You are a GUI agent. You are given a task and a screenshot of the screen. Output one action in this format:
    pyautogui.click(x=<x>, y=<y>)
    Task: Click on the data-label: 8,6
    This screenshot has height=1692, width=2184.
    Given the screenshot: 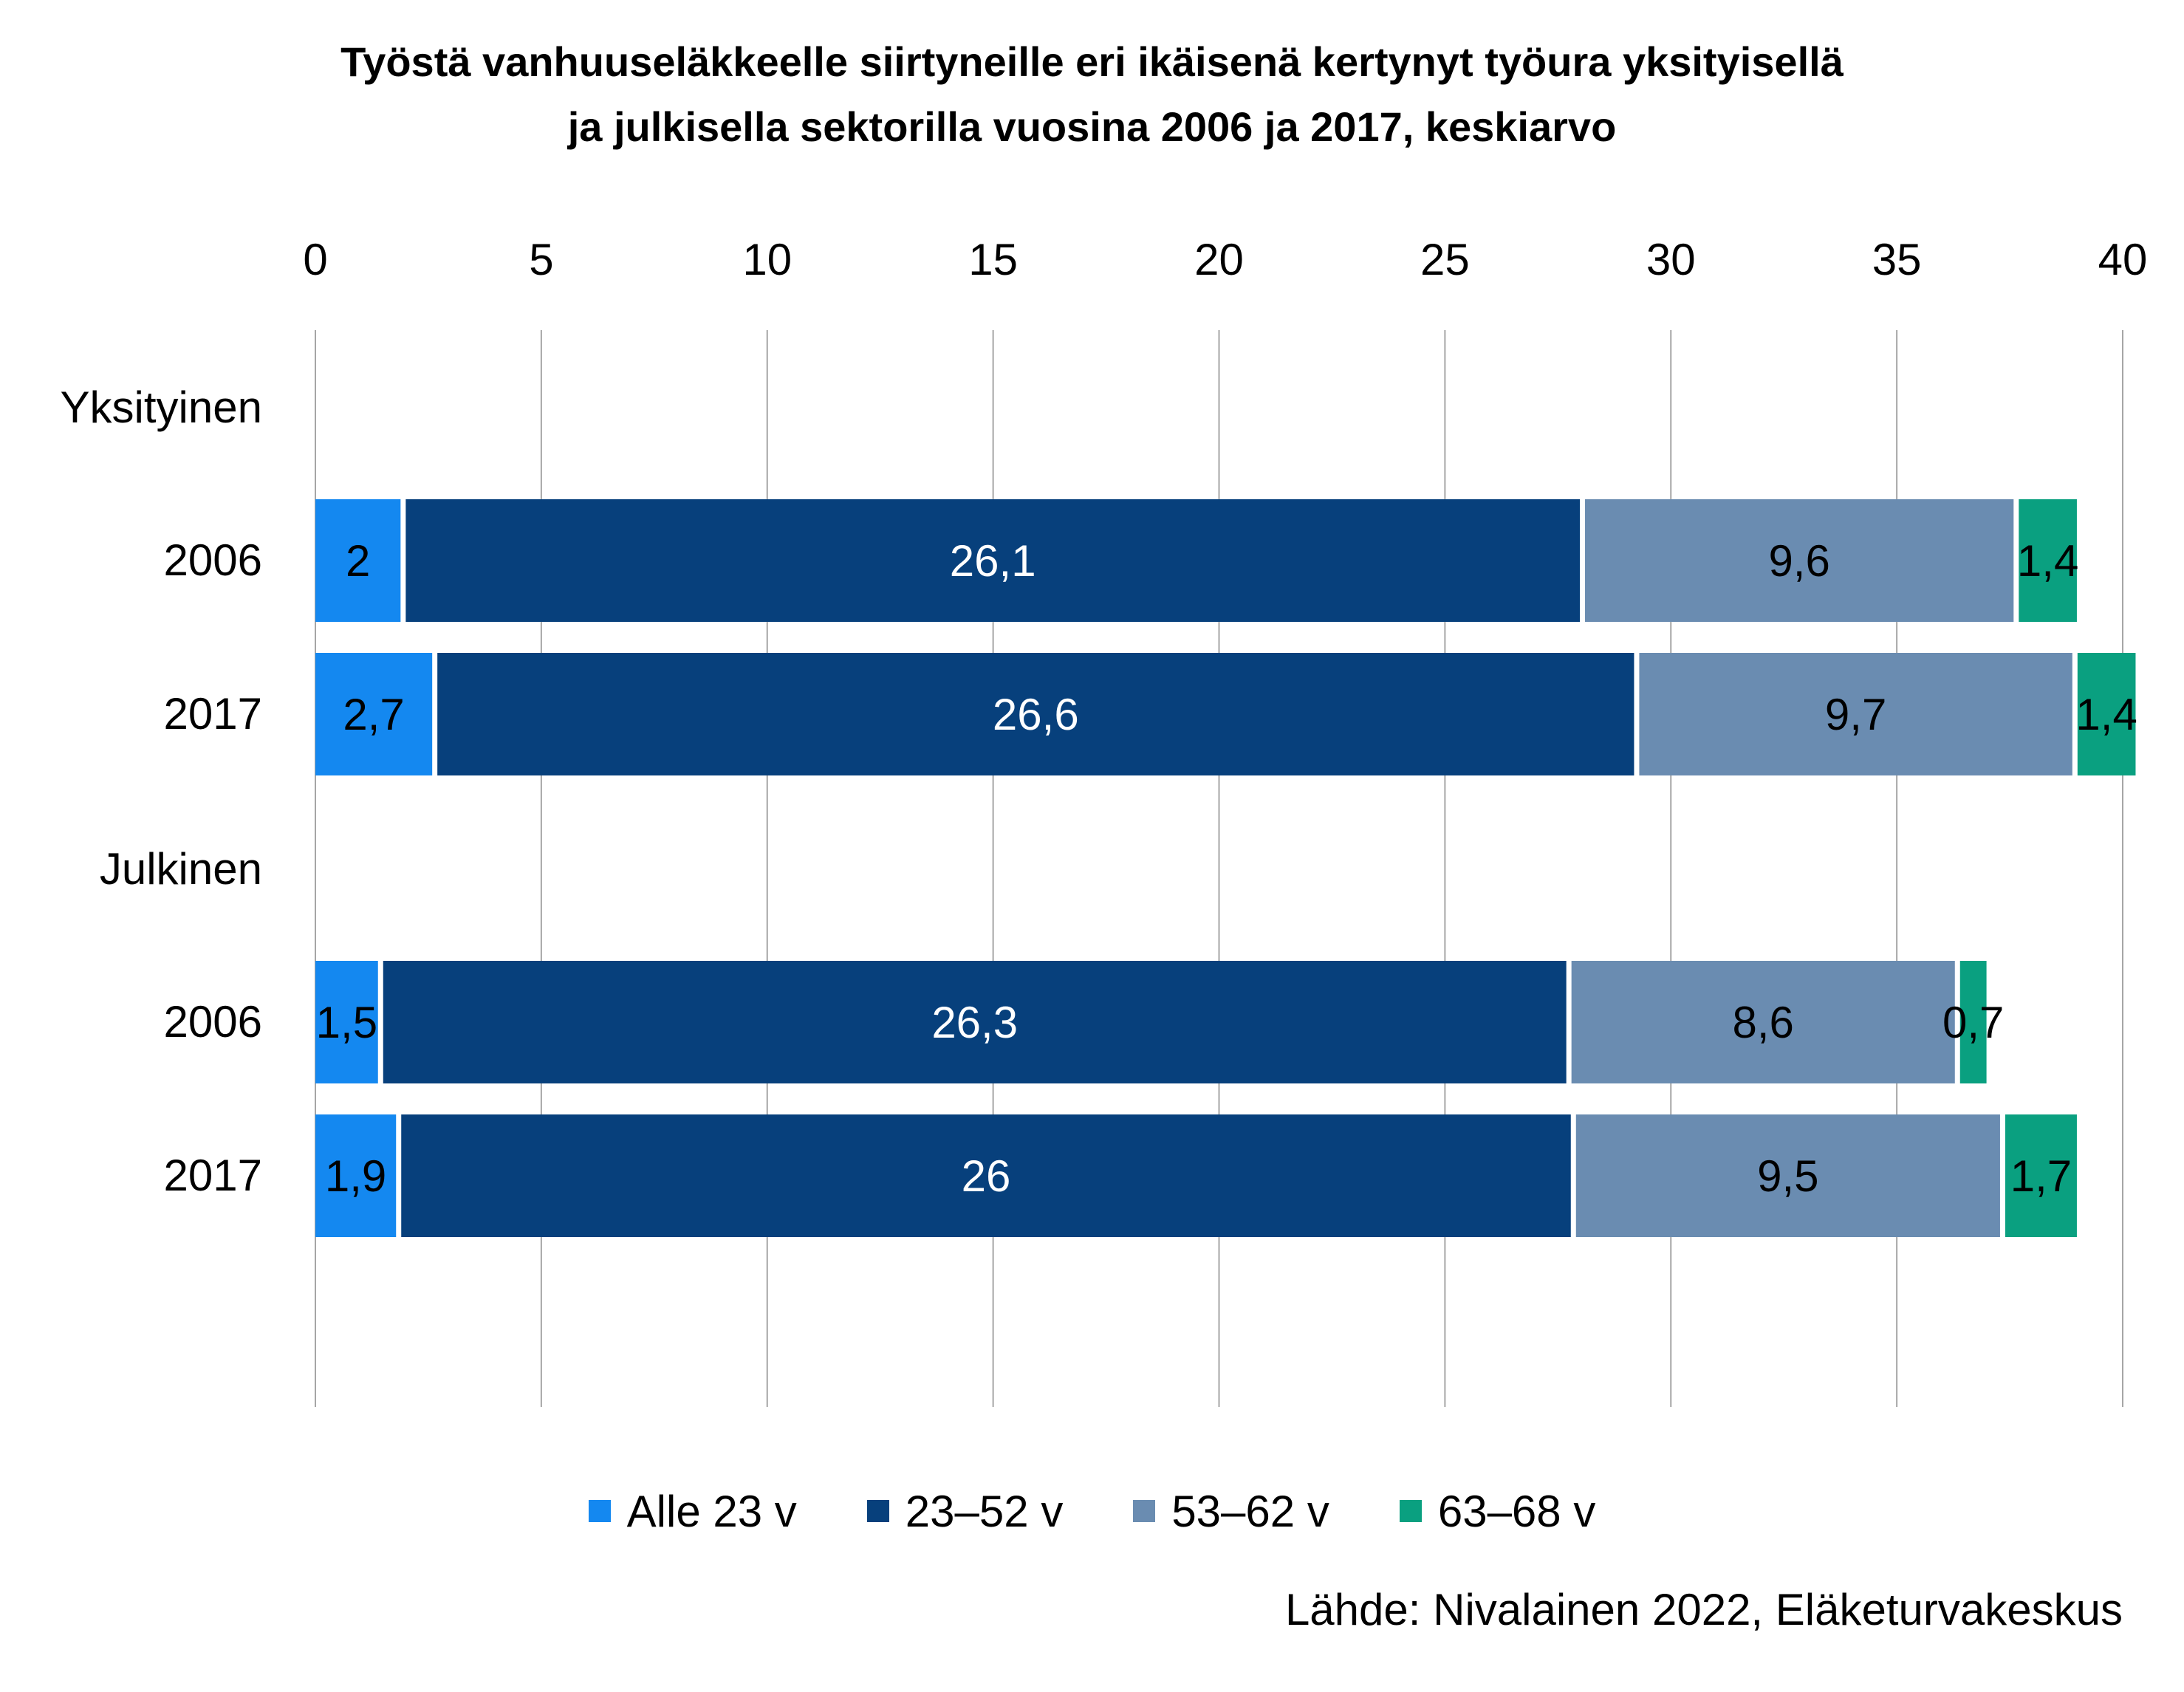 What is the action you would take?
    pyautogui.click(x=1763, y=1022)
    